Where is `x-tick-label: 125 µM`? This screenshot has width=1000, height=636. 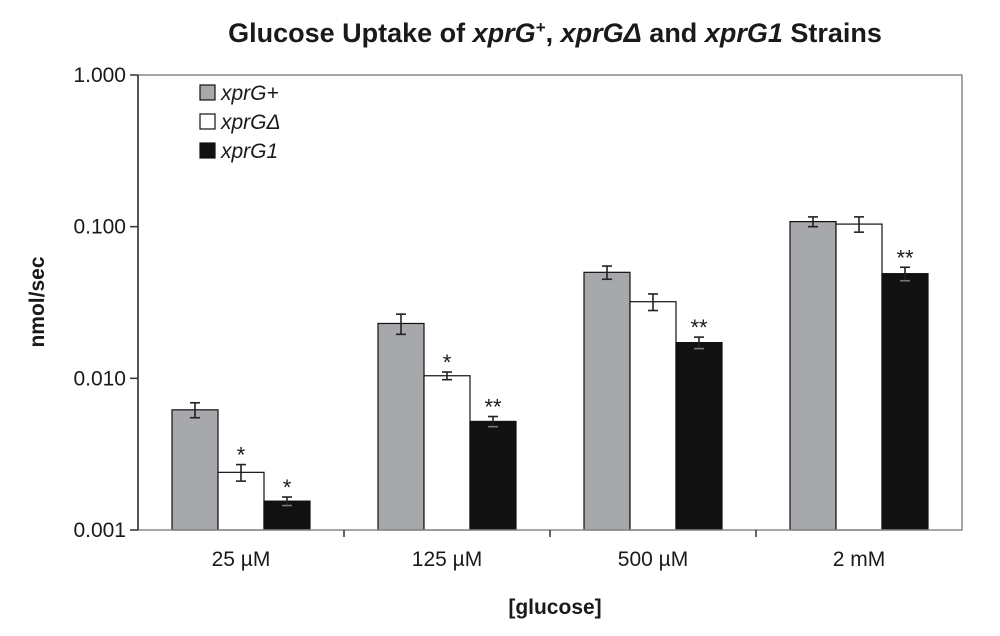 x-tick-label: 125 µM is located at coordinates (447, 559).